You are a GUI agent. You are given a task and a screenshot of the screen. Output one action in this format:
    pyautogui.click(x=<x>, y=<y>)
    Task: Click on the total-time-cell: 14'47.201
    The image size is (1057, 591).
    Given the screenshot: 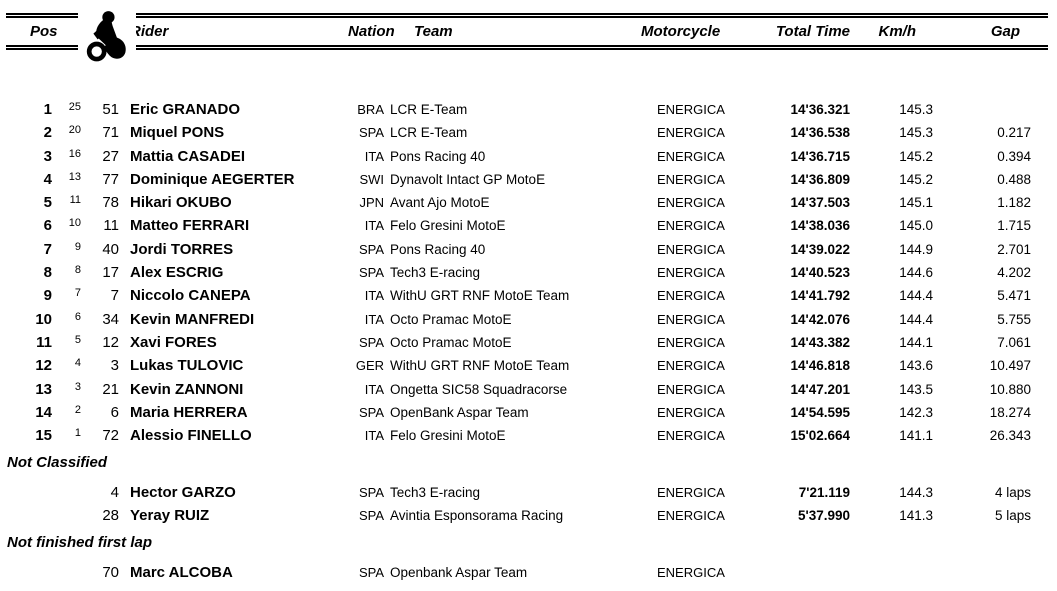 What is the action you would take?
    pyautogui.click(x=820, y=389)
    